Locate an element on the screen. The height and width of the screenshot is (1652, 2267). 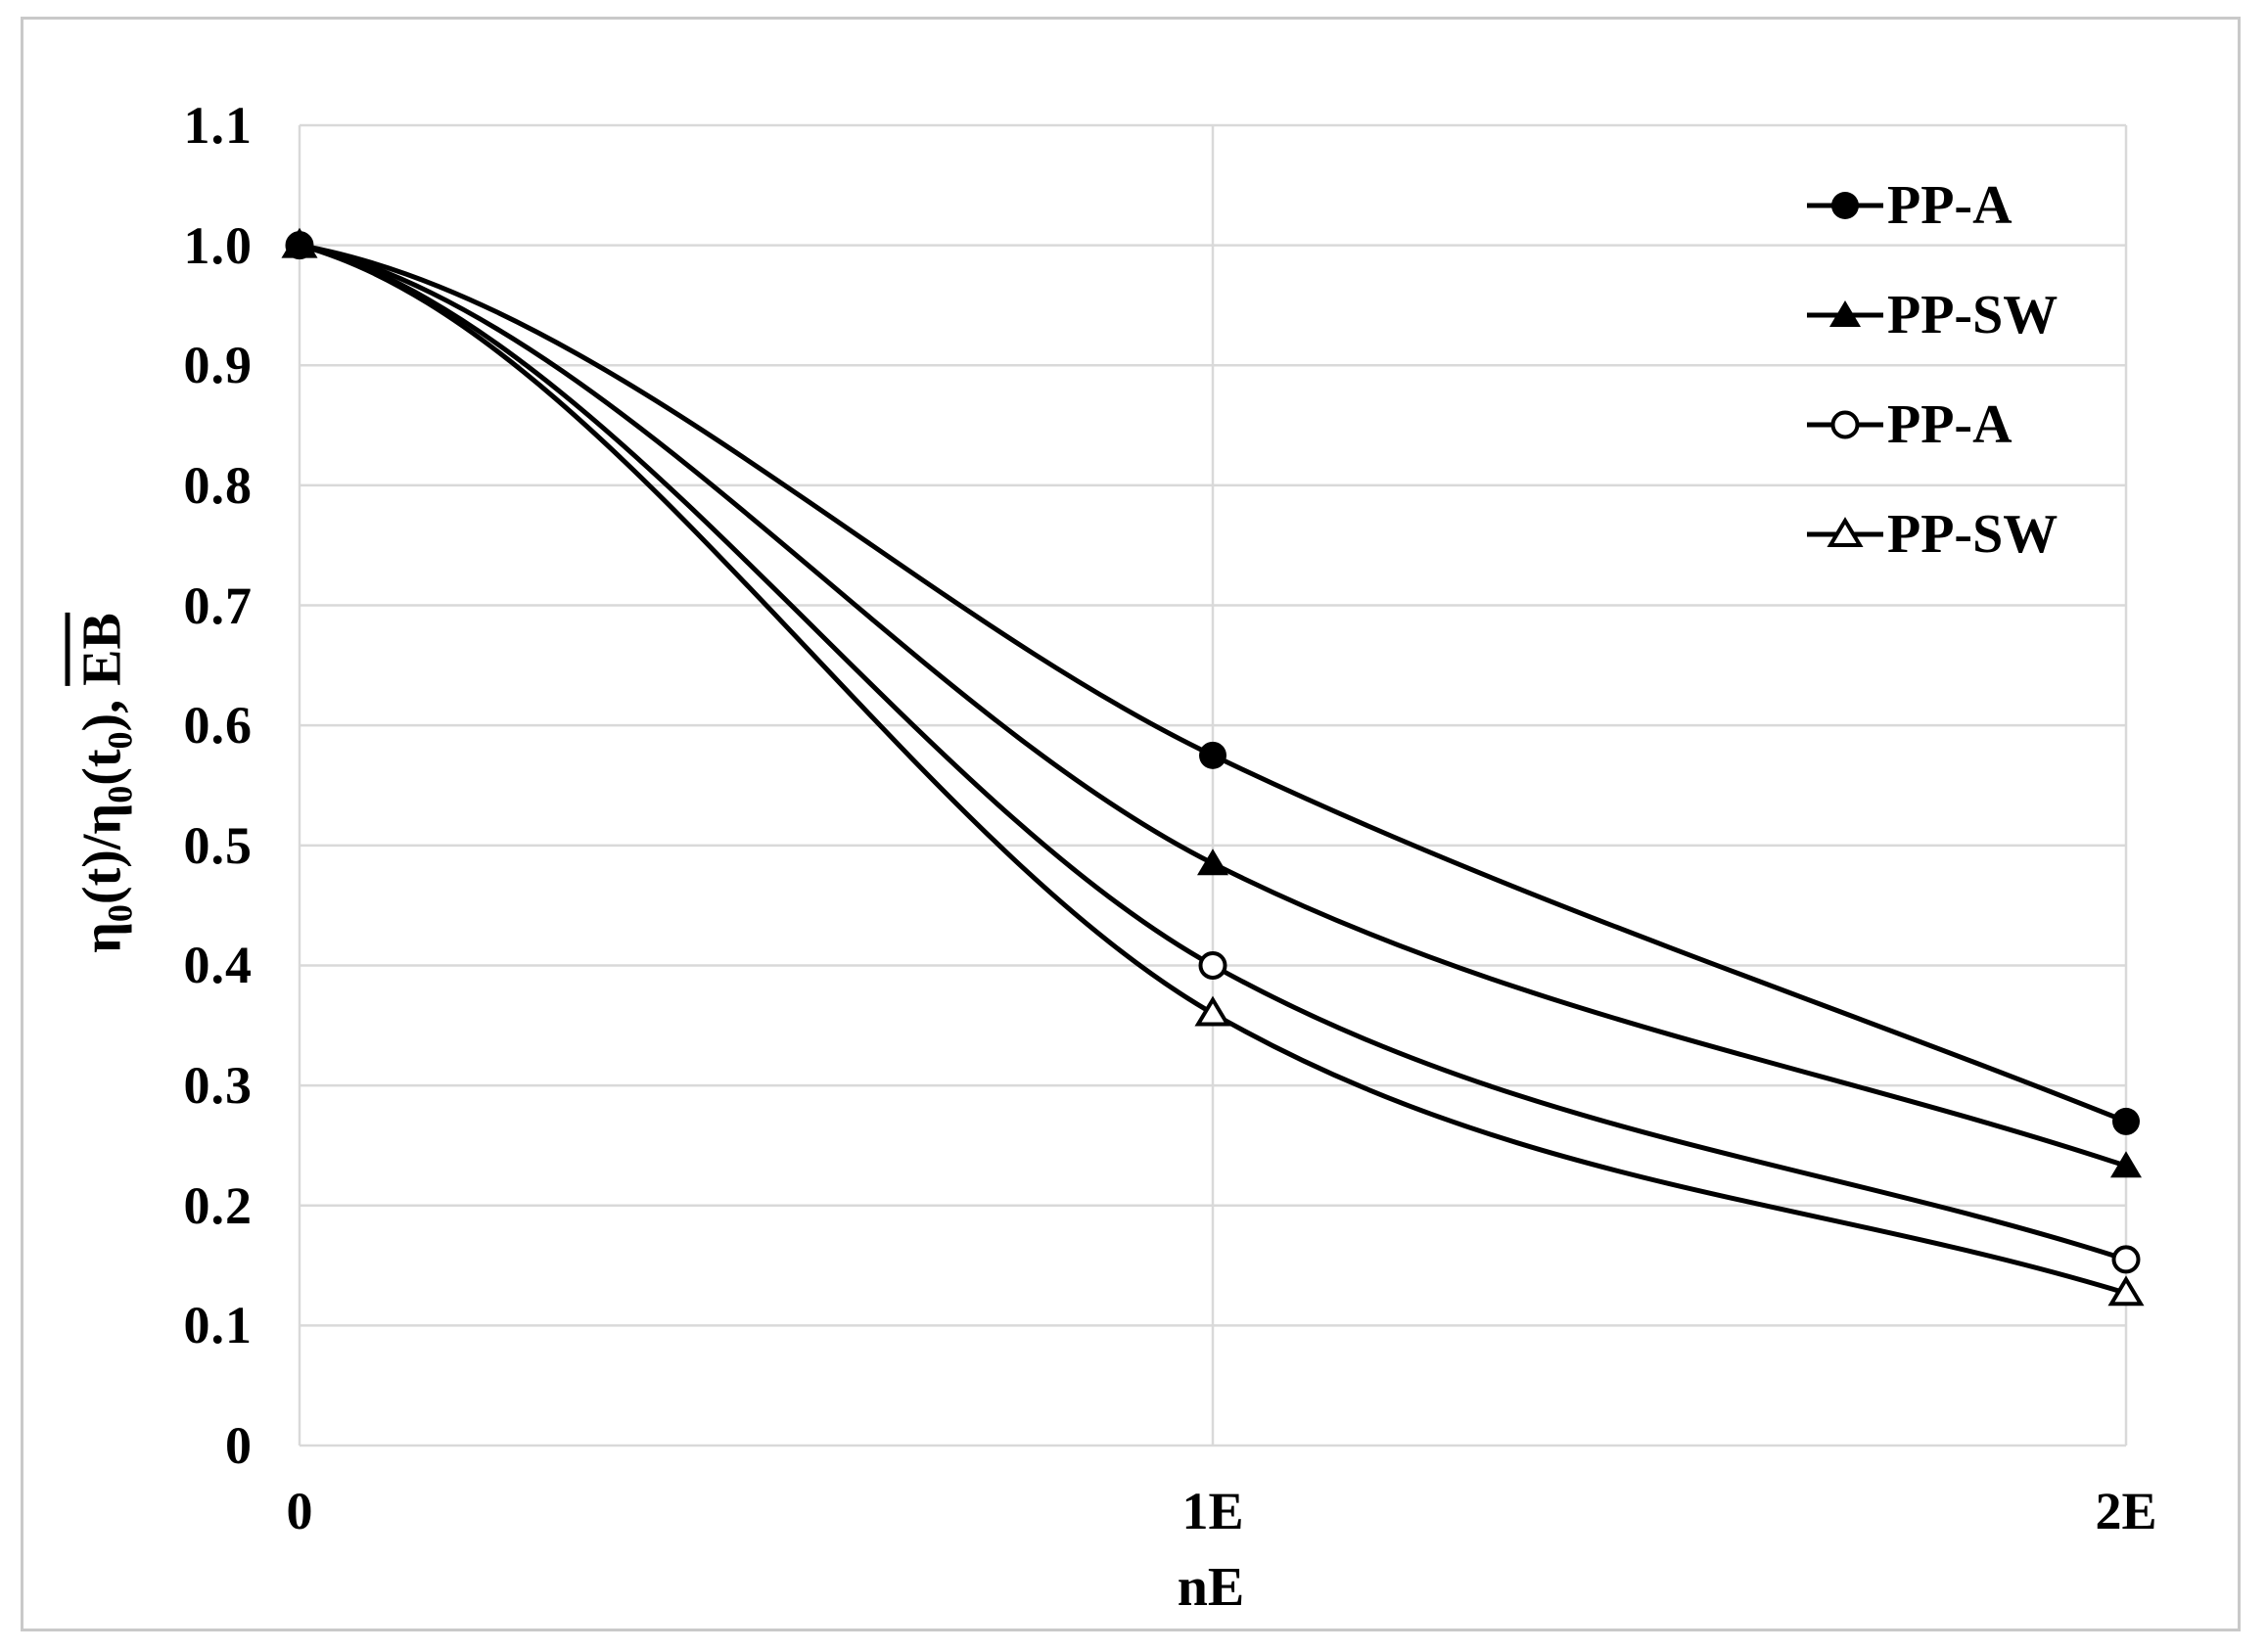
y-tick-label: 0.2 is located at coordinates (218, 1205).